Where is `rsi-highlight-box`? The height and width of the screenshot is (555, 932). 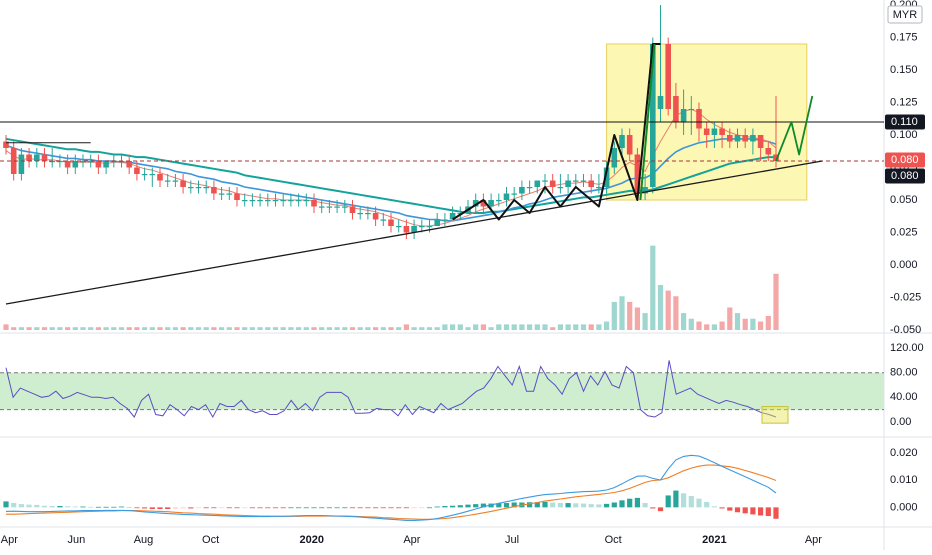 rsi-highlight-box is located at coordinates (775, 415).